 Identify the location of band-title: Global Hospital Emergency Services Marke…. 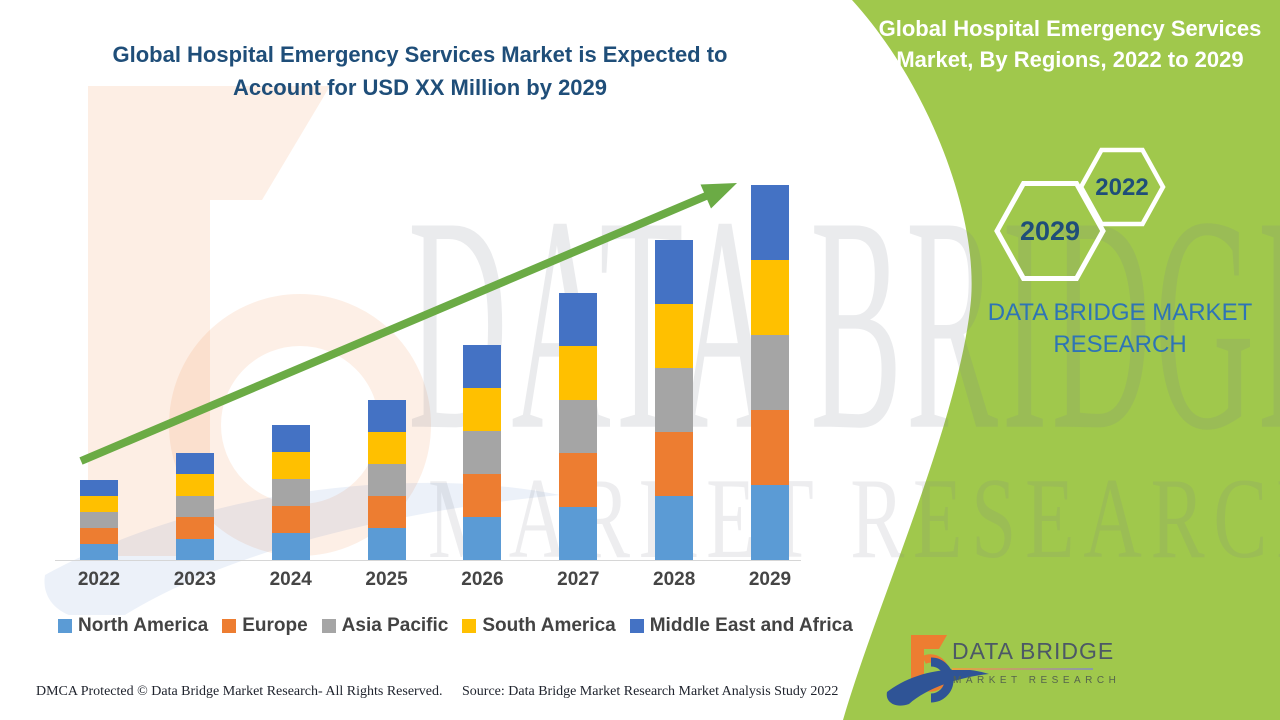
(1070, 44).